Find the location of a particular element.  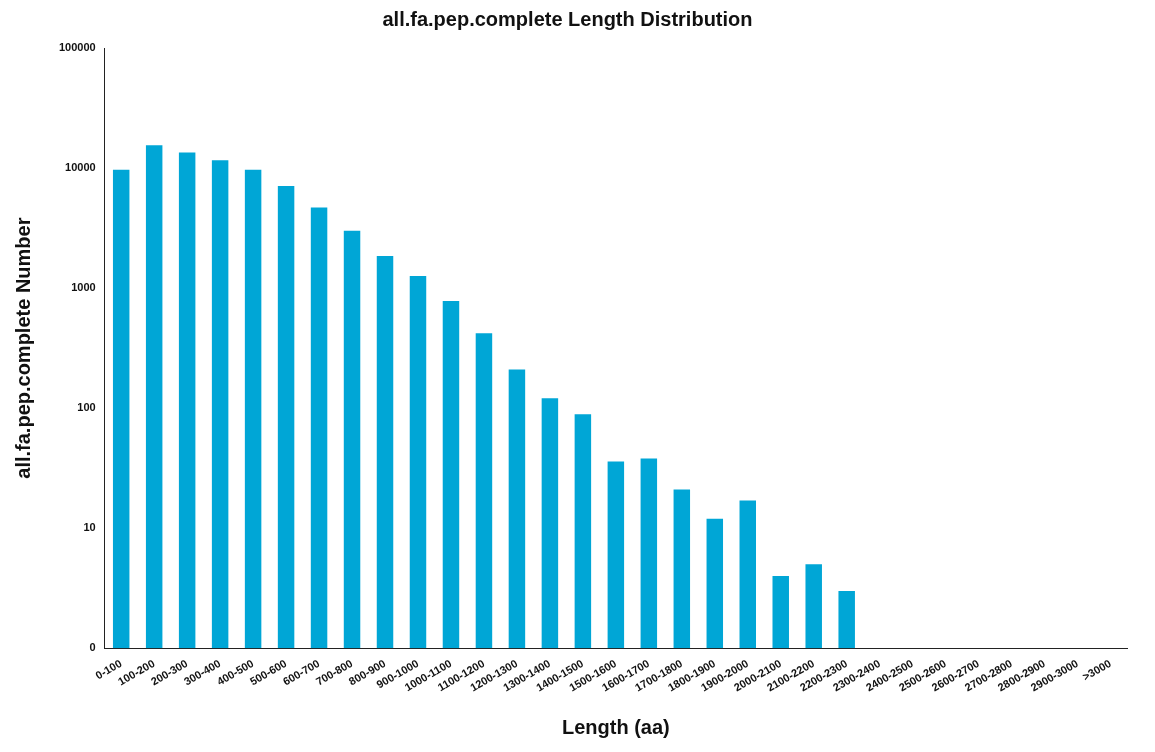

y-tick-label: 10 is located at coordinates (89, 527).